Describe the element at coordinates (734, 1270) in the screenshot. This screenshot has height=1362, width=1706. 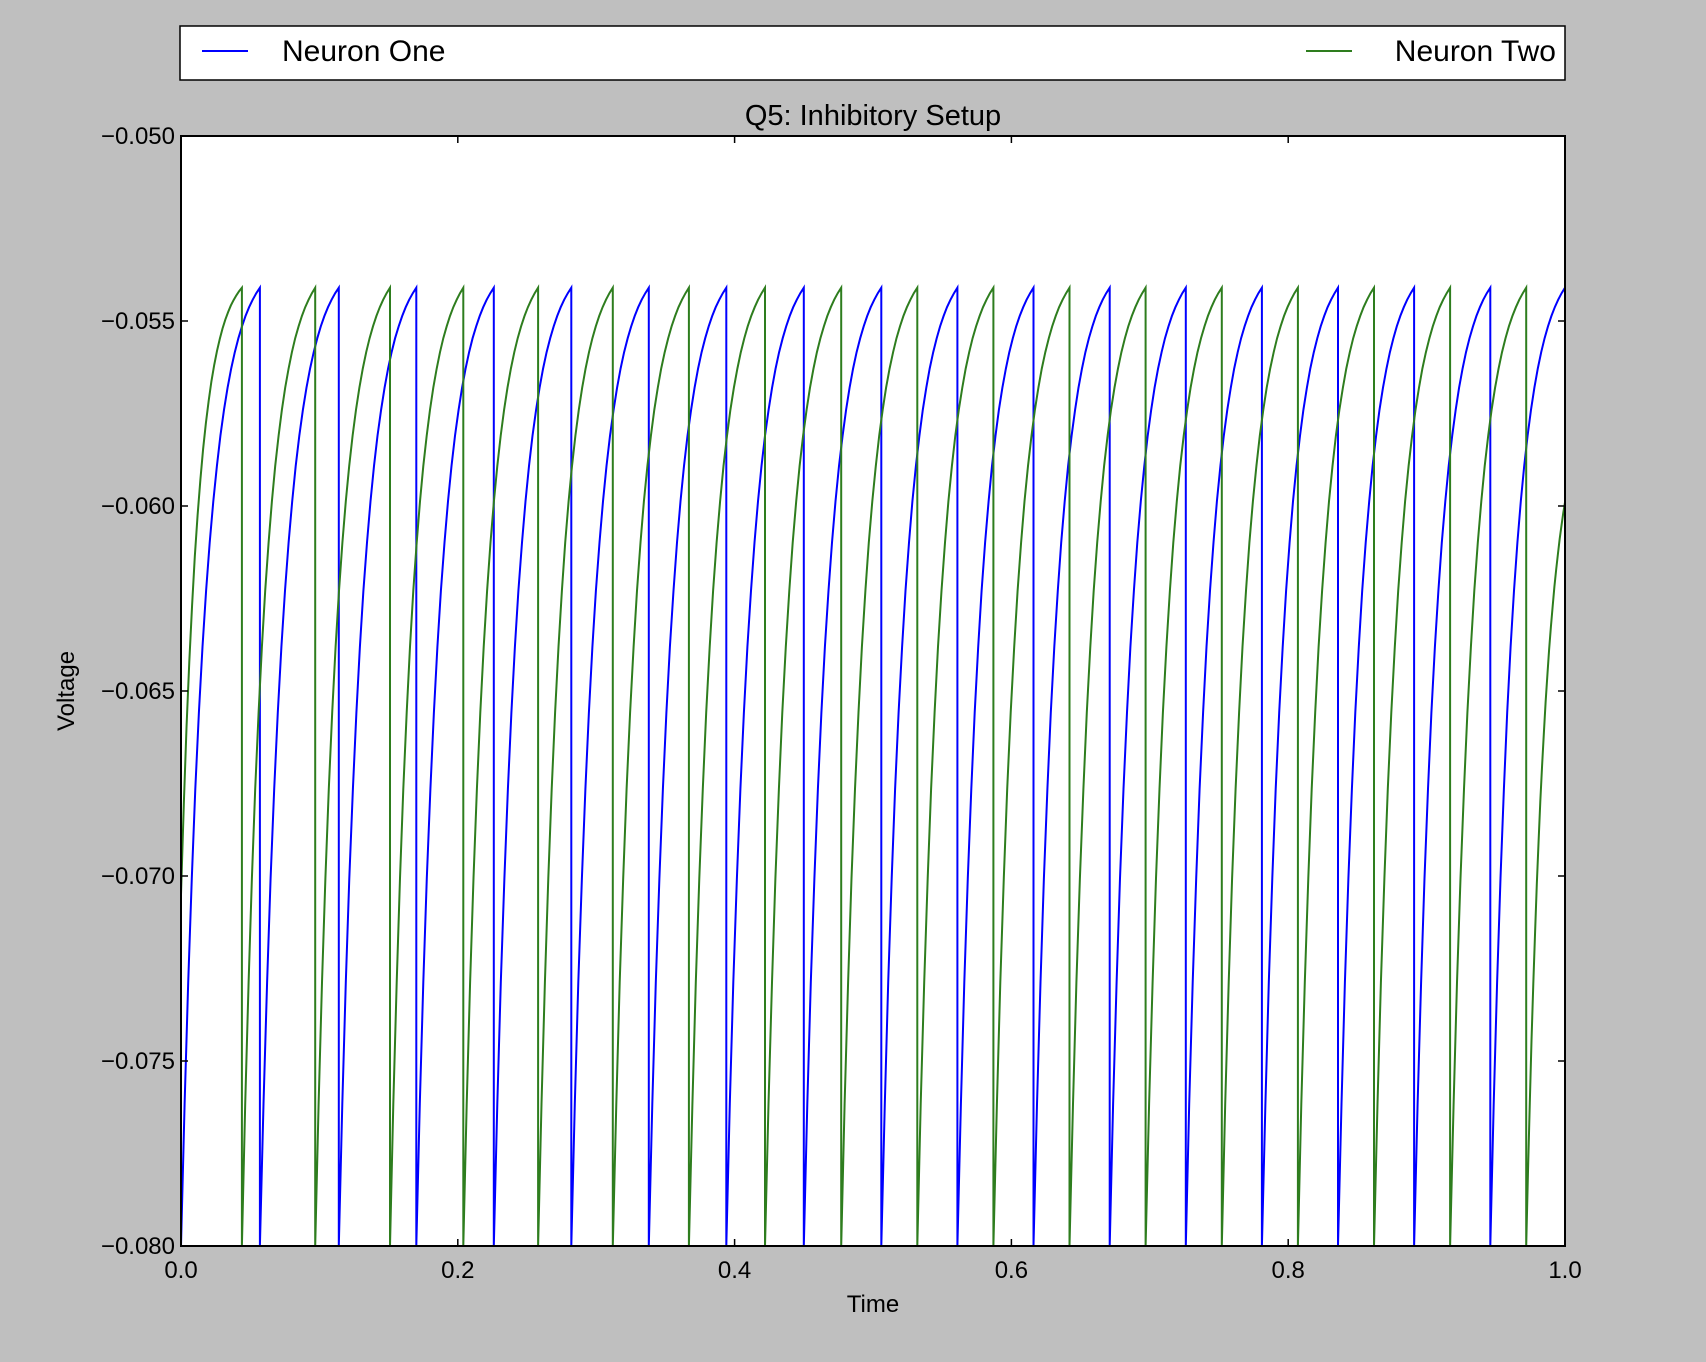
I see `x-tick-label: 0.4` at that location.